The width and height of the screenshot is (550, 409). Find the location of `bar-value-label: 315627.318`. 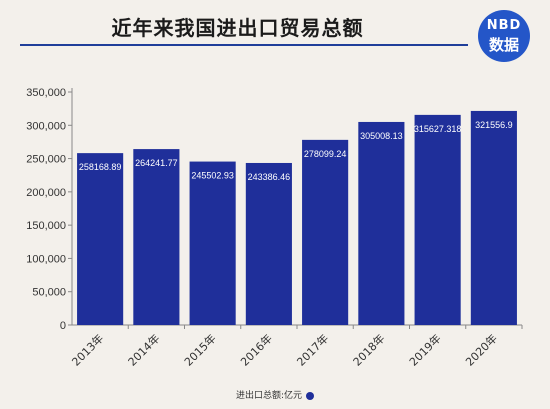

bar-value-label: 315627.318 is located at coordinates (438, 129).